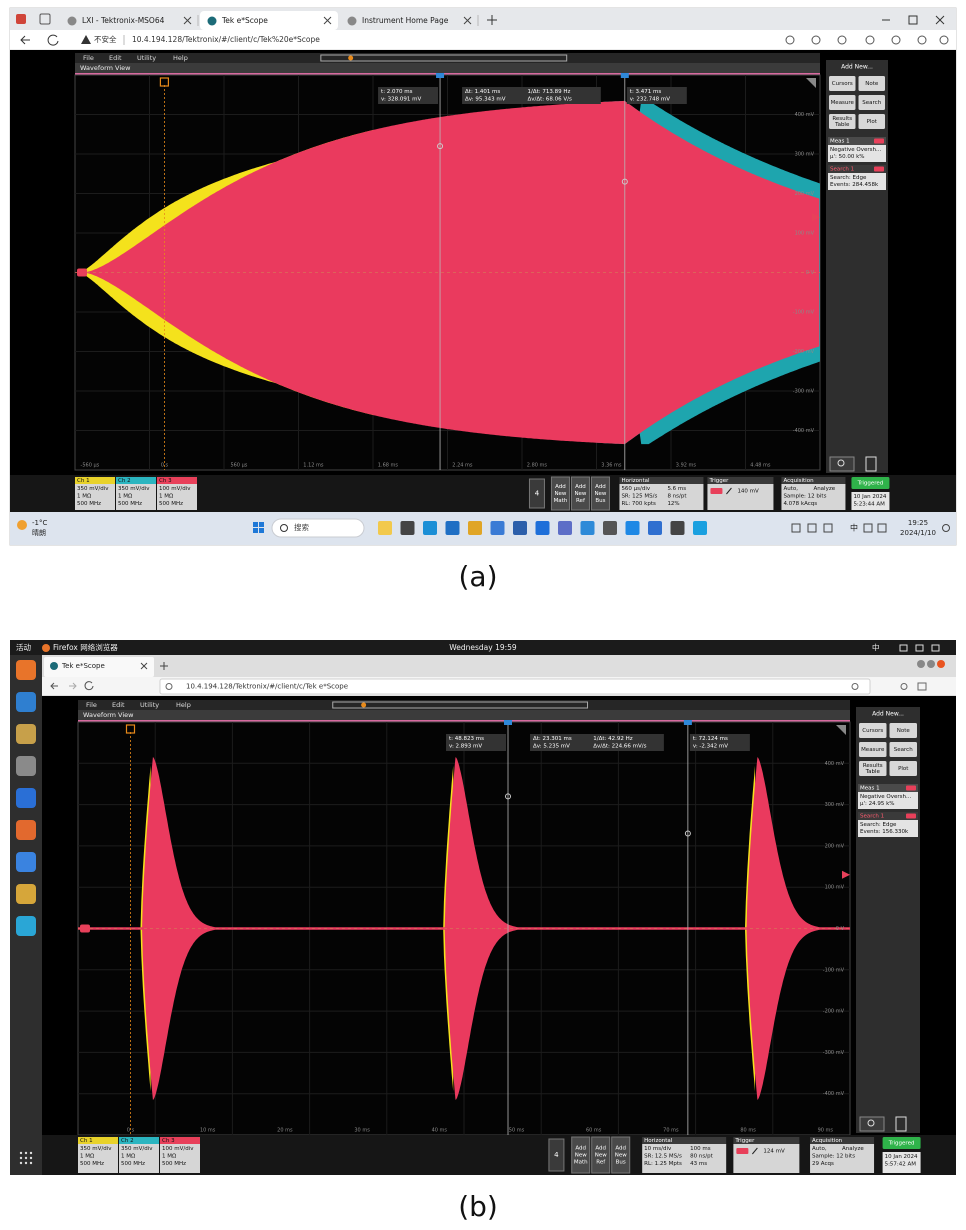 The width and height of the screenshot is (966, 1230). What do you see at coordinates (661, 497) in the screenshot?
I see `horizontal-body` at bounding box center [661, 497].